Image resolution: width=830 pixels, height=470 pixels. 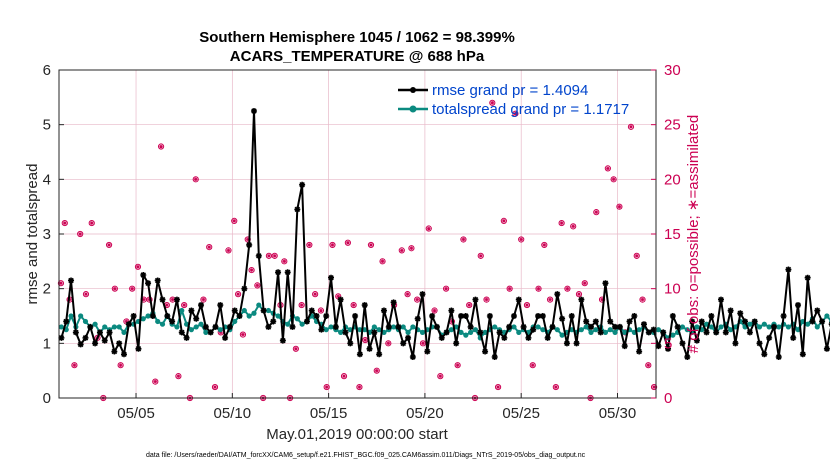 I want to click on y-tick-label: 1, so click(x=47, y=343).